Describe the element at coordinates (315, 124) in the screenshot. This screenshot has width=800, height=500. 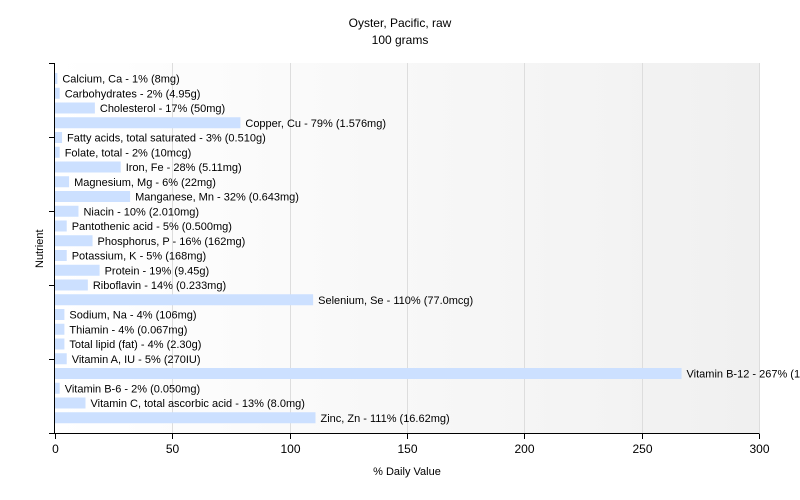
I see `bar-label: Copper, Cu - 79% (1.576mg)` at that location.